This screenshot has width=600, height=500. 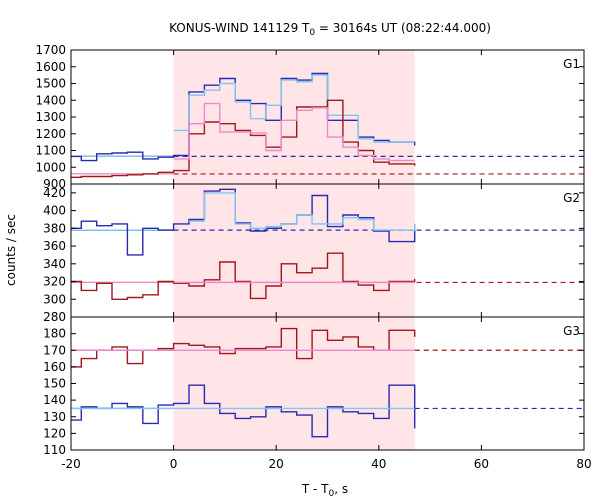 I want to click on y-tick-label: 380, so click(x=54, y=228).